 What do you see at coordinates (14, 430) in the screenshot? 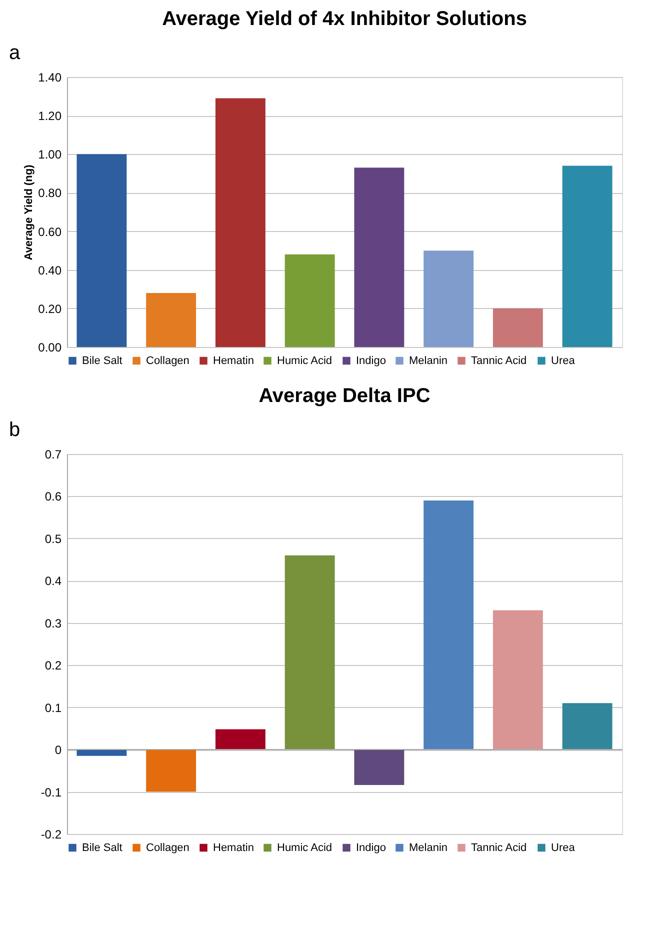
I see `text: b` at bounding box center [14, 430].